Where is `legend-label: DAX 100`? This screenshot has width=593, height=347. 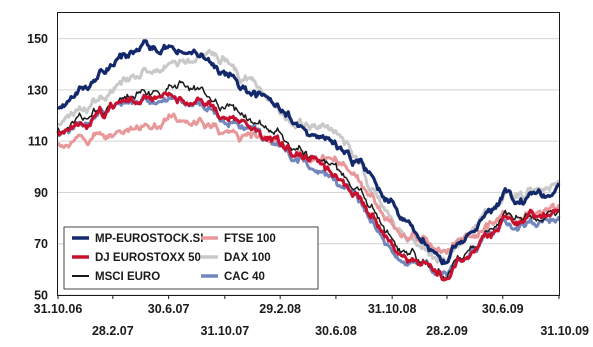 legend-label: DAX 100 is located at coordinates (247, 258).